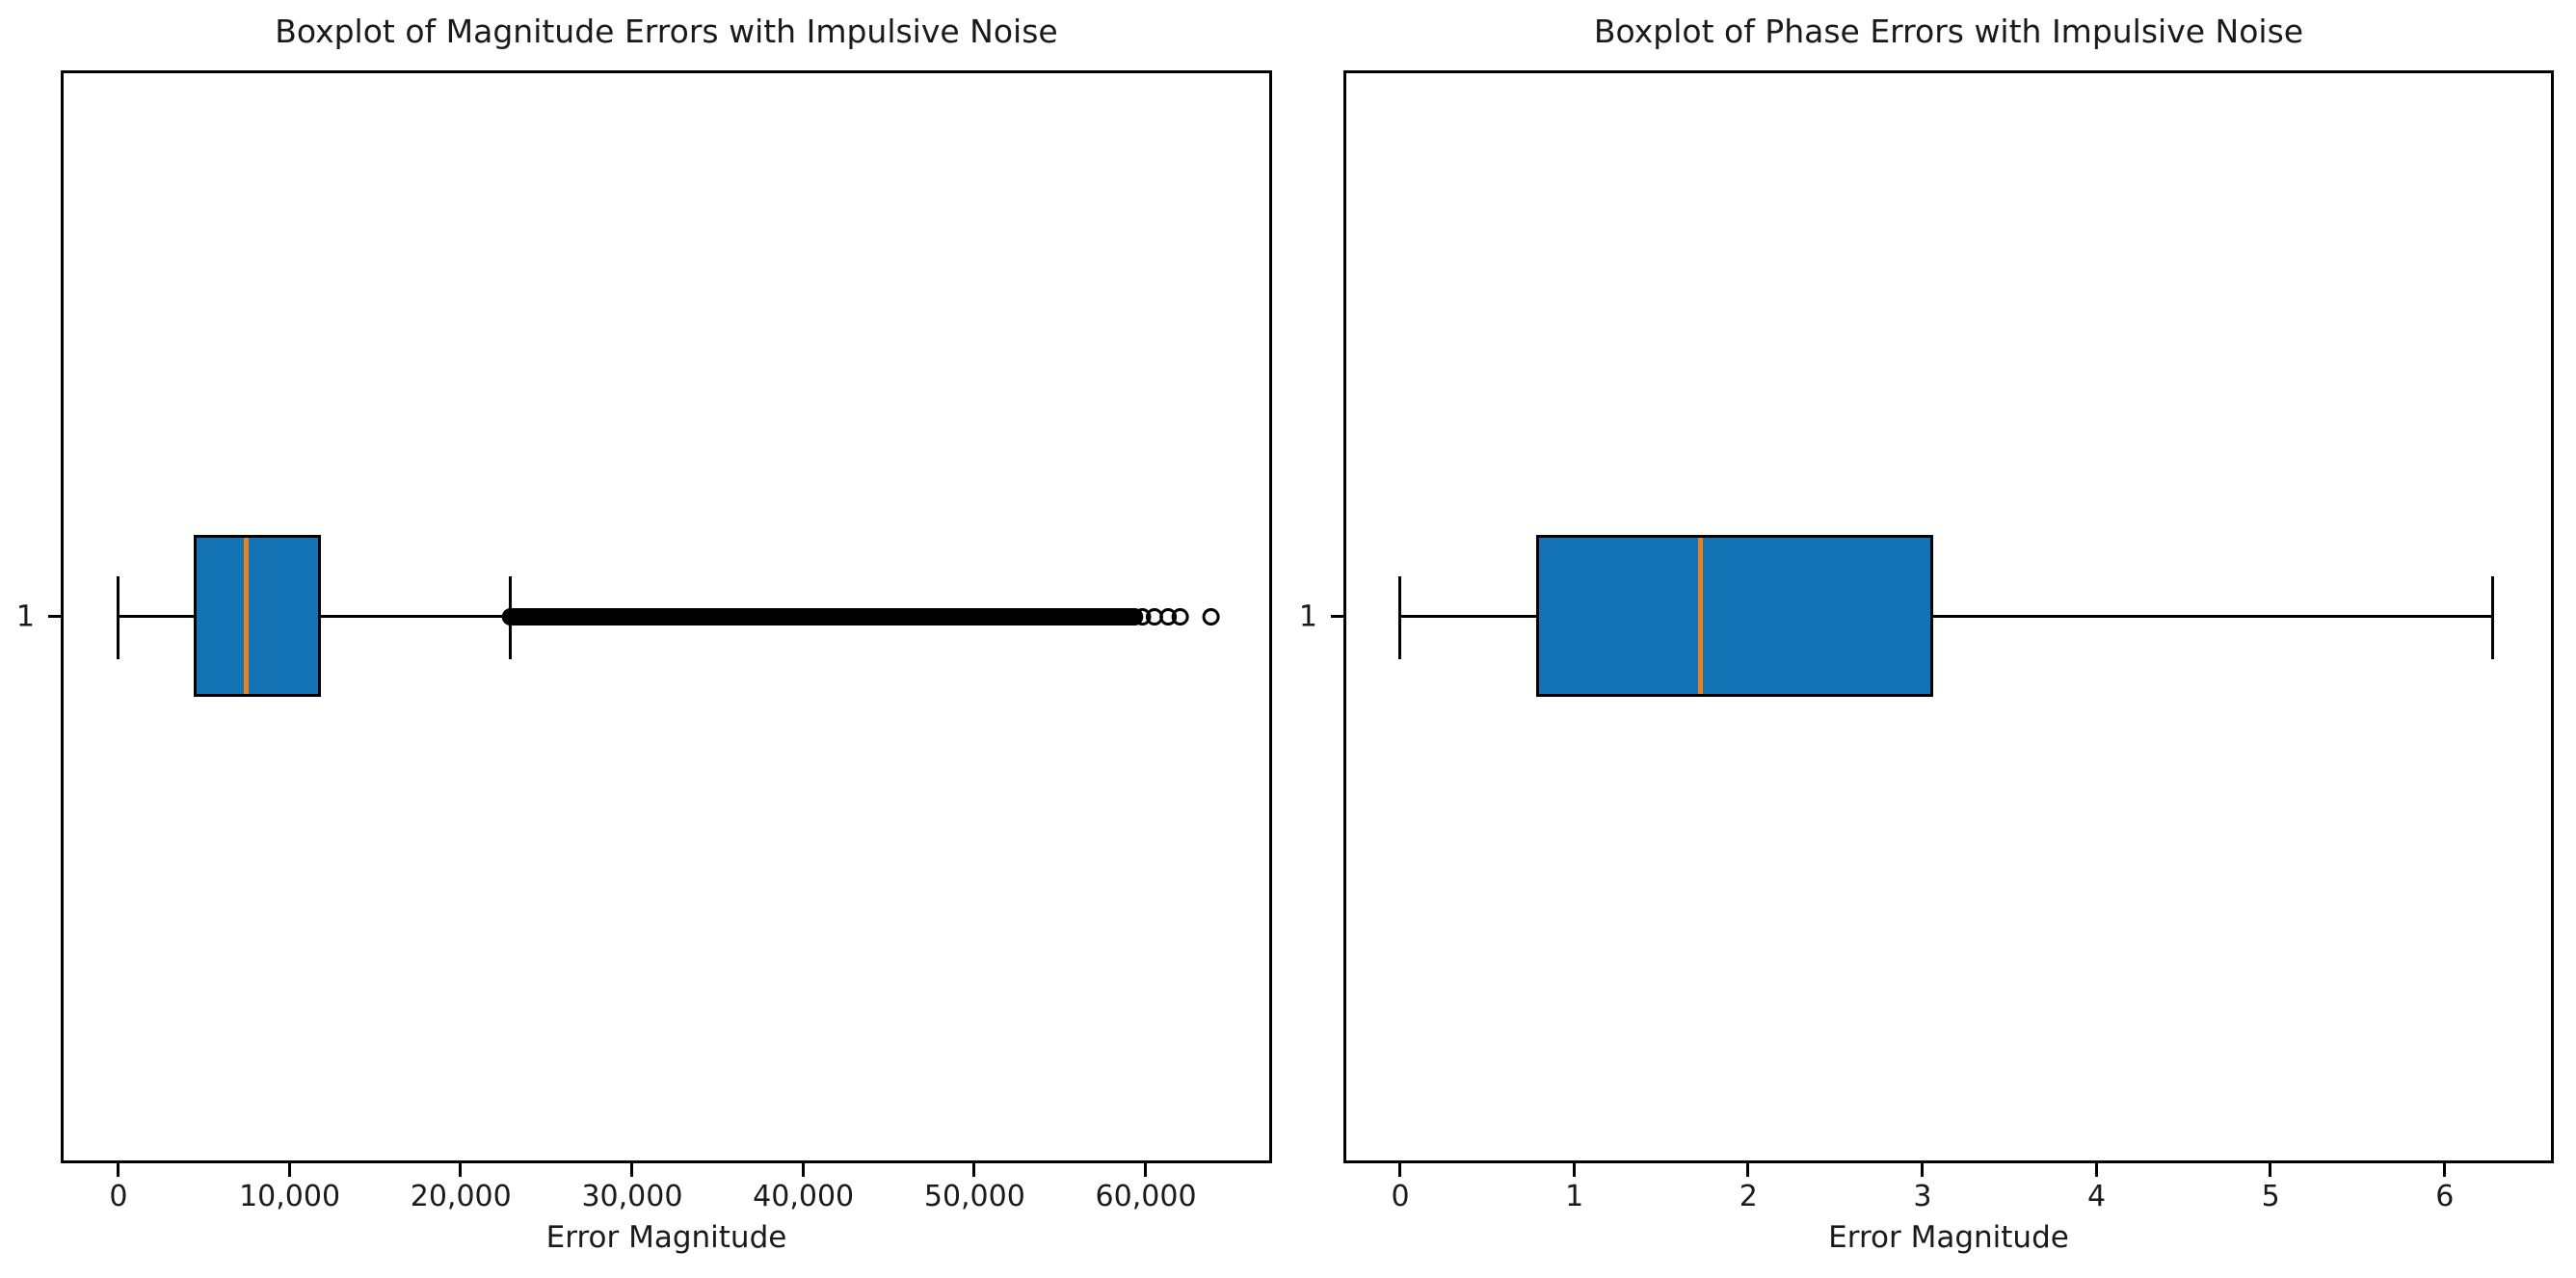 This screenshot has height=1278, width=2576. What do you see at coordinates (2445, 1196) in the screenshot?
I see `x-tick-label: 6` at bounding box center [2445, 1196].